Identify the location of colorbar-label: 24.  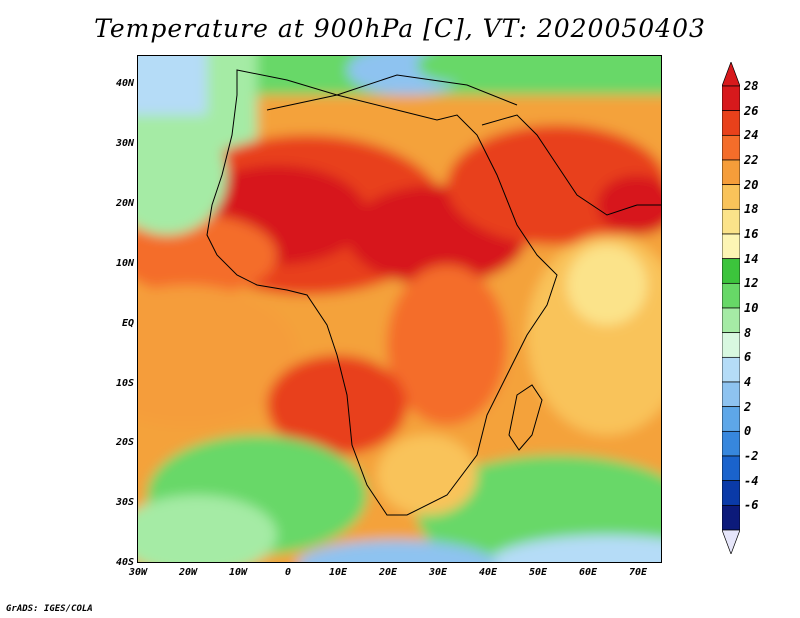
(751, 135).